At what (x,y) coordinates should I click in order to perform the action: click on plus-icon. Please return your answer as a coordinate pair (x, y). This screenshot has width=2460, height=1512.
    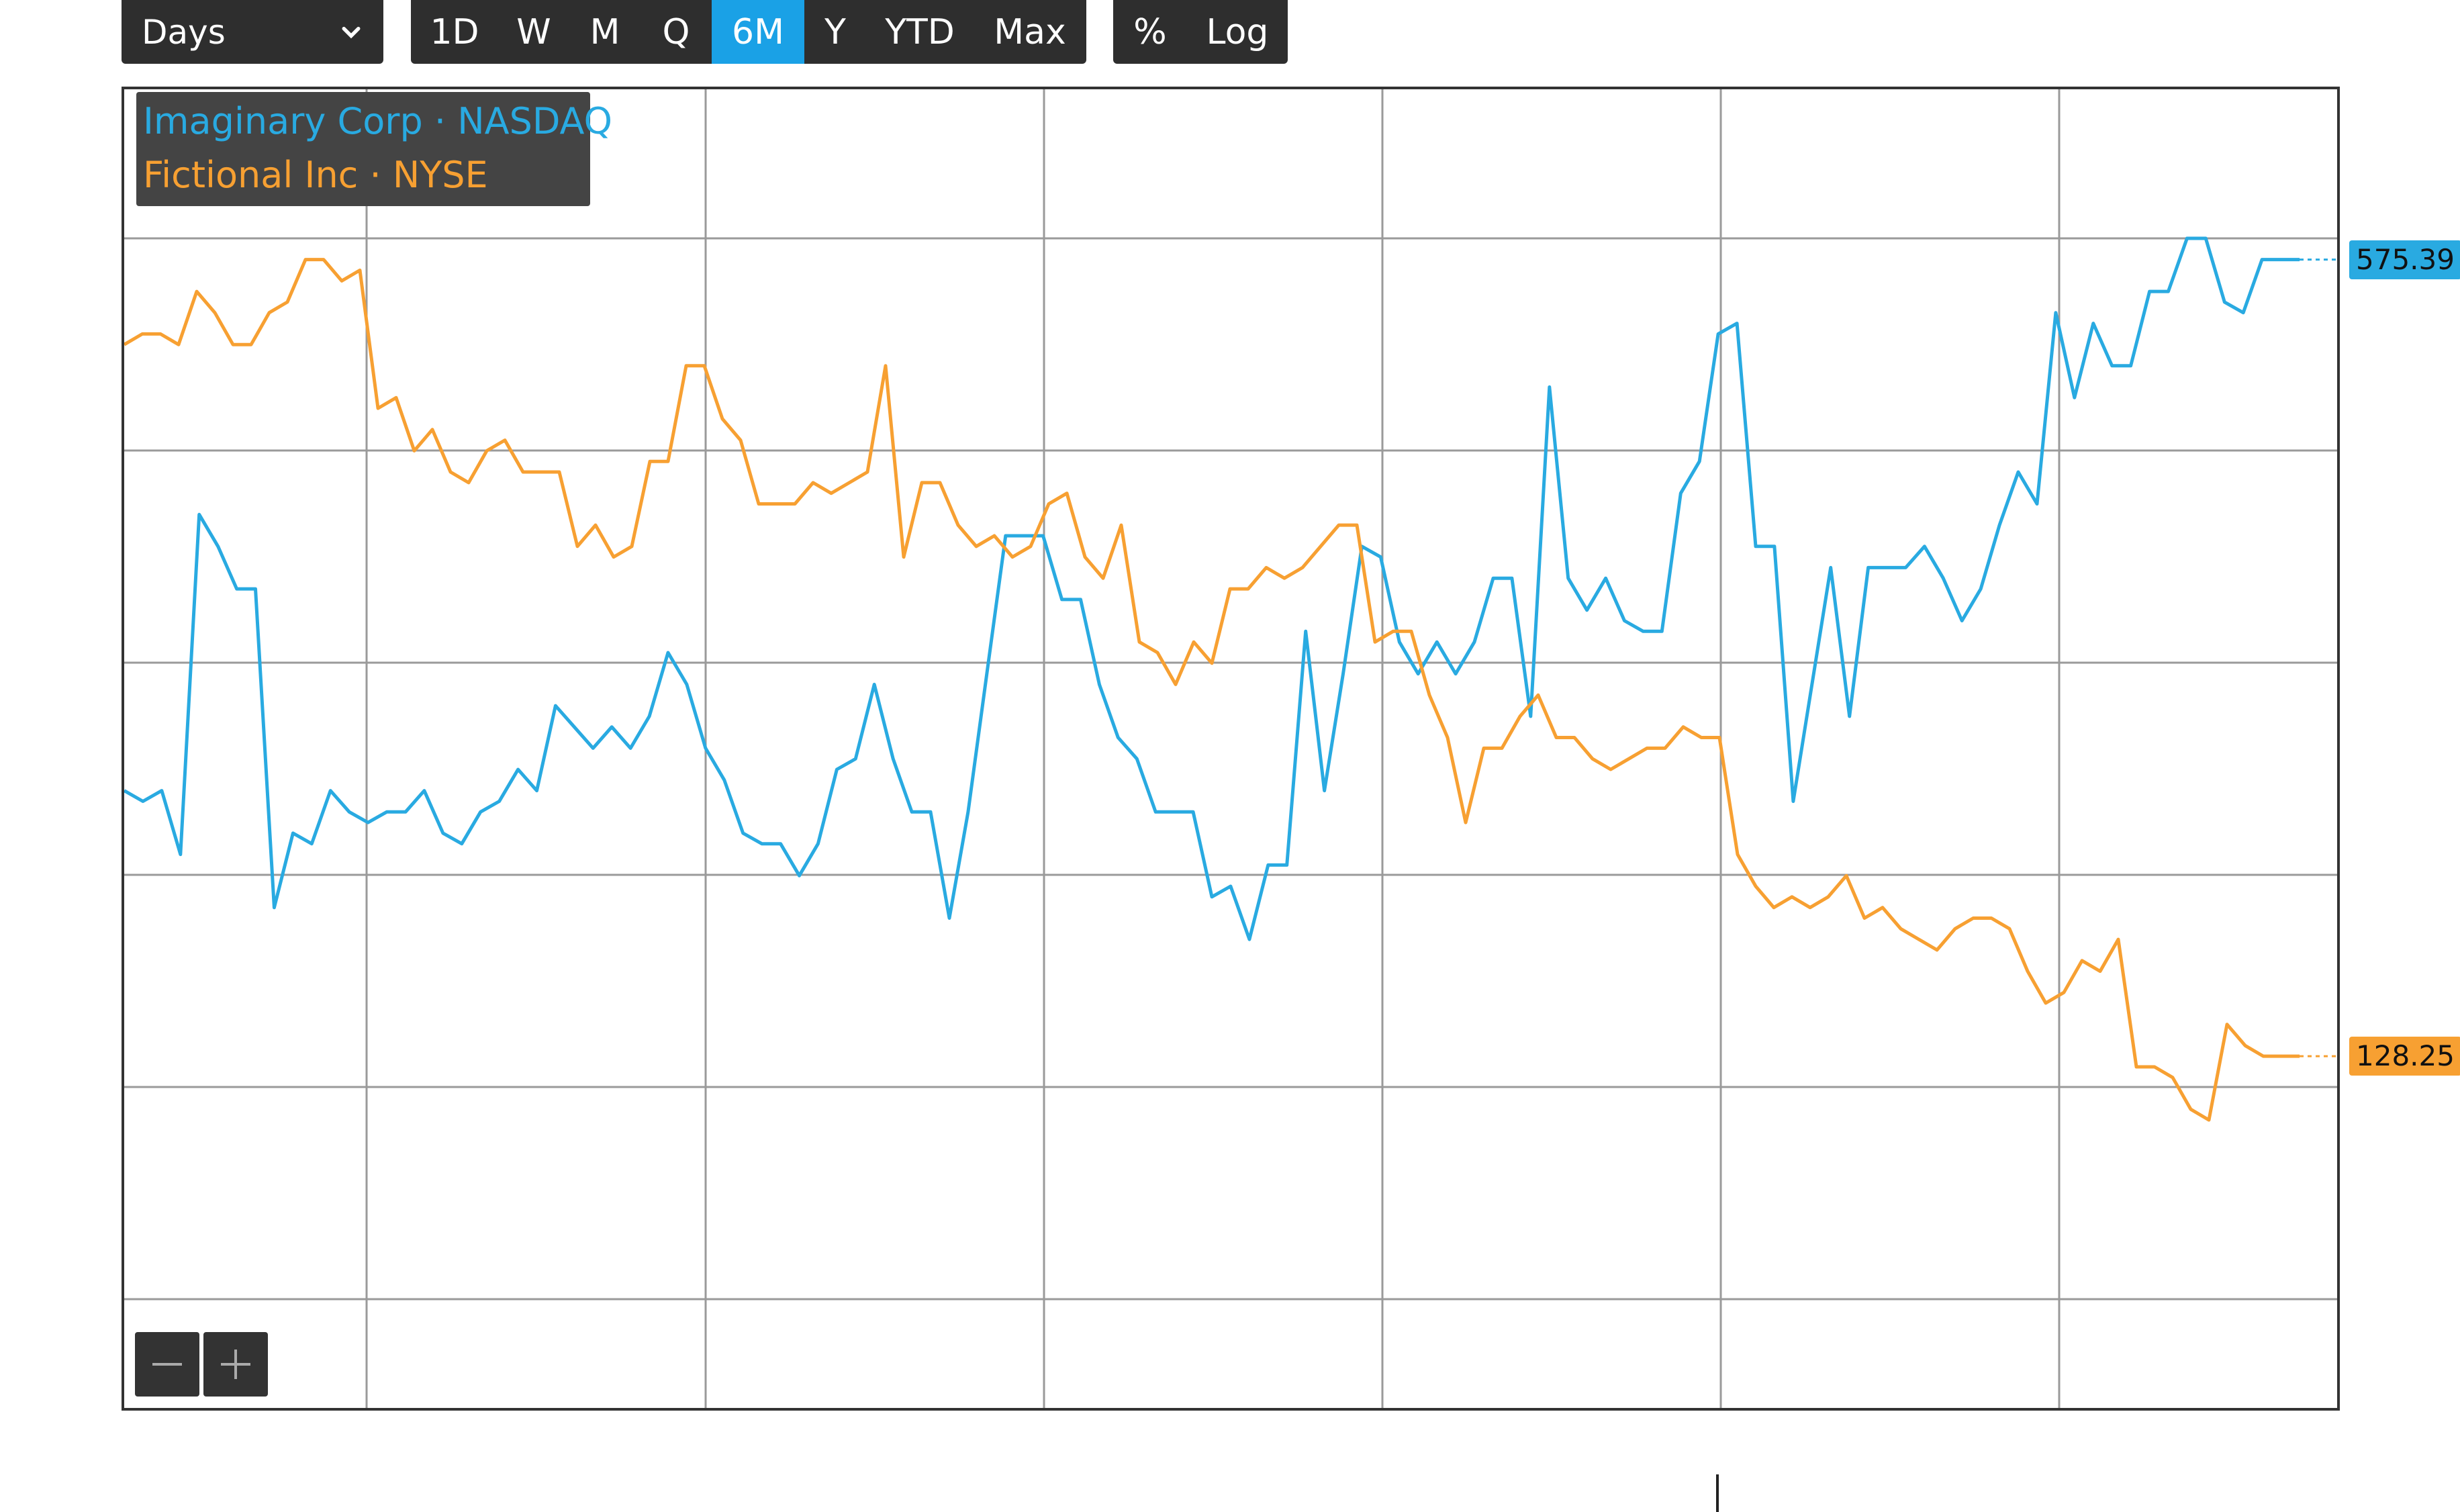
    Looking at the image, I should click on (235, 1364).